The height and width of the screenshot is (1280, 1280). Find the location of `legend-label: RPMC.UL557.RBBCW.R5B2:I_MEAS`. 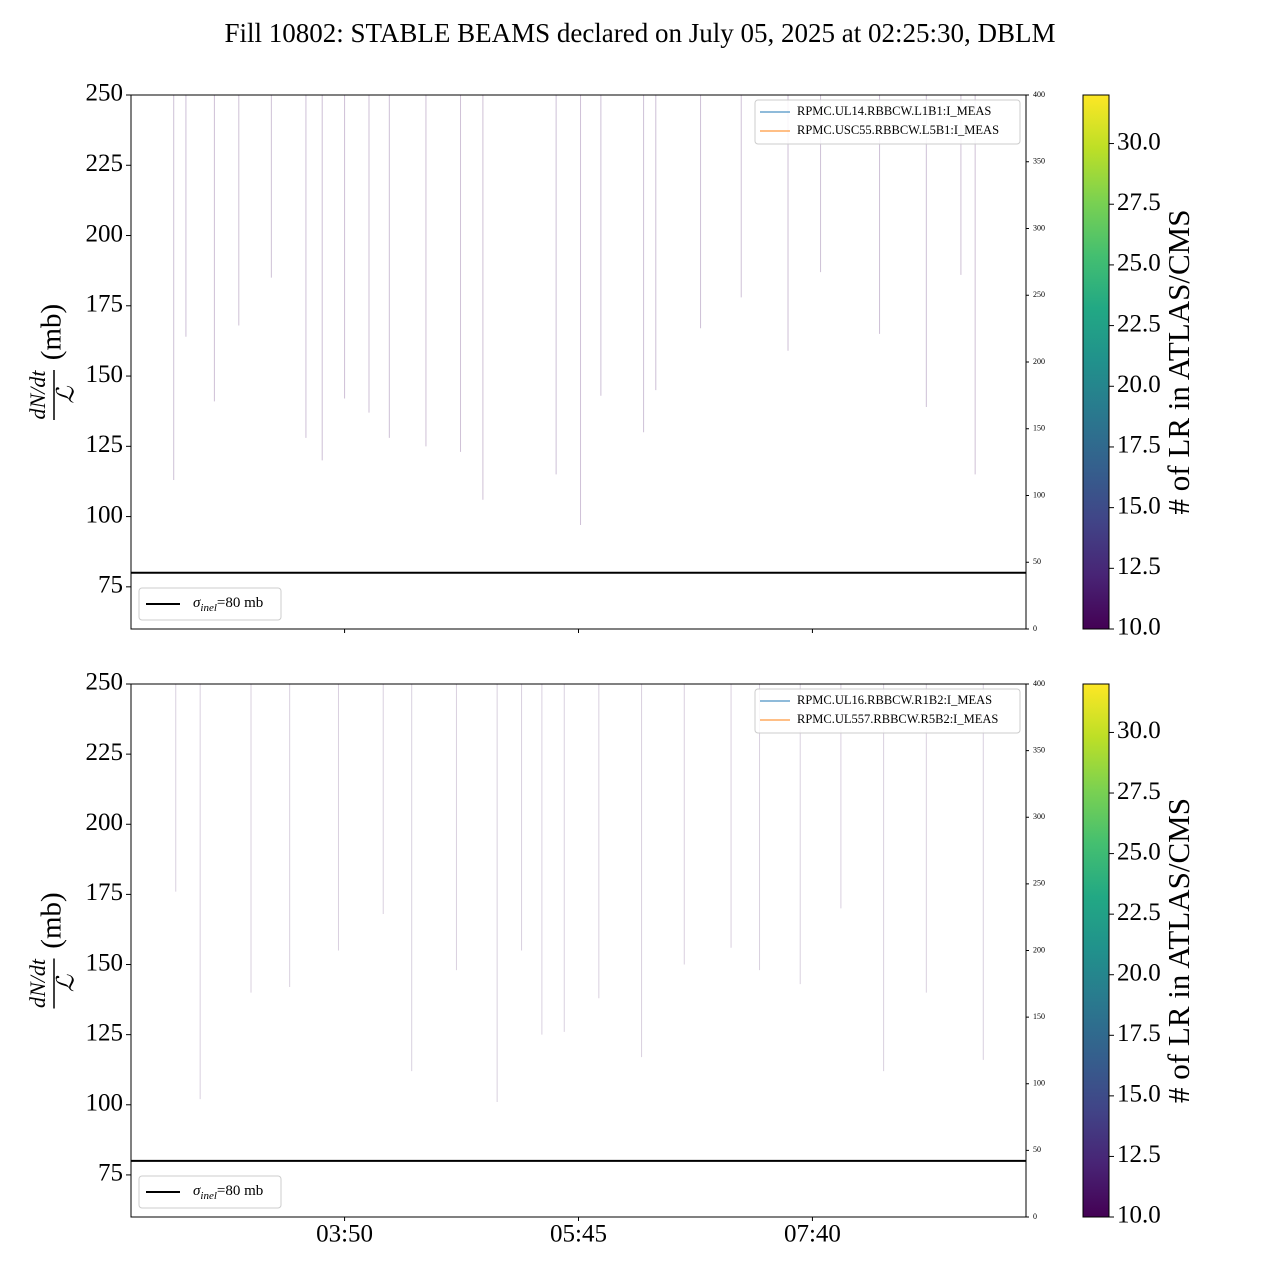

legend-label: RPMC.UL557.RBBCW.R5B2:I_MEAS is located at coordinates (897, 719).